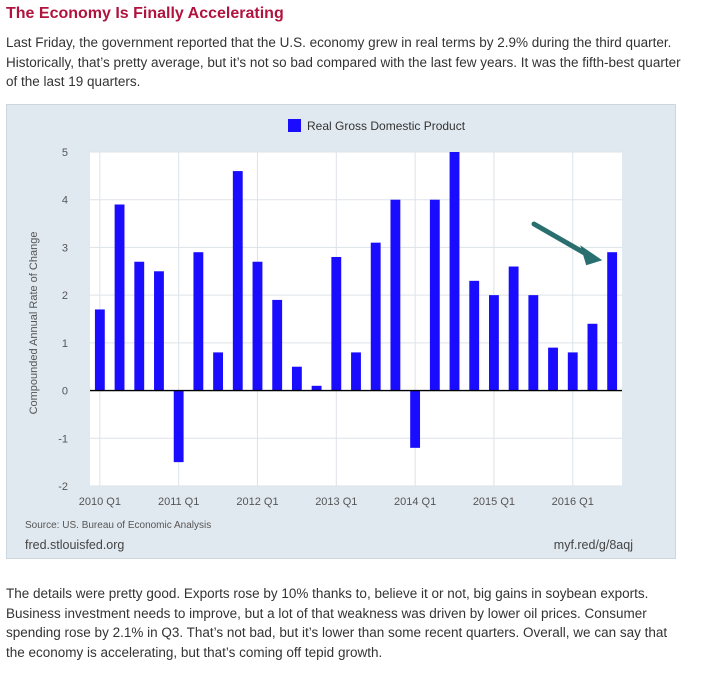 The height and width of the screenshot is (684, 718). What do you see at coordinates (65, 296) in the screenshot?
I see `y-tick-label: 2` at bounding box center [65, 296].